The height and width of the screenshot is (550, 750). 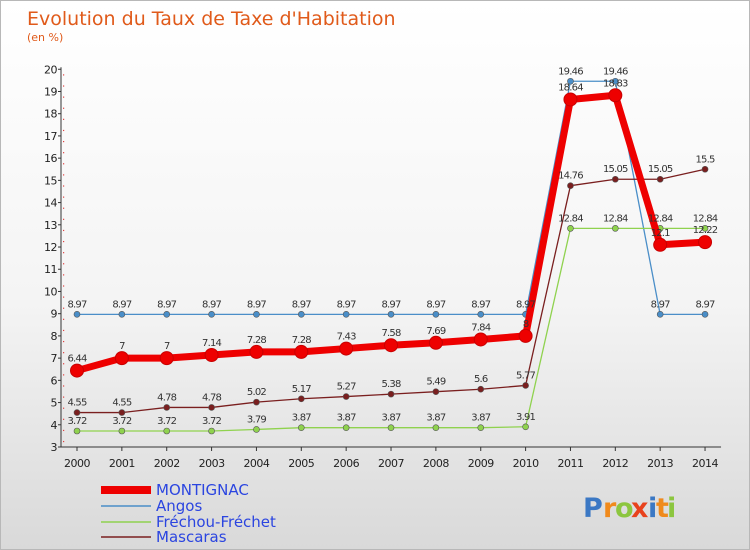 What do you see at coordinates (570, 176) in the screenshot?
I see `data-label-mascaras: 14.76` at bounding box center [570, 176].